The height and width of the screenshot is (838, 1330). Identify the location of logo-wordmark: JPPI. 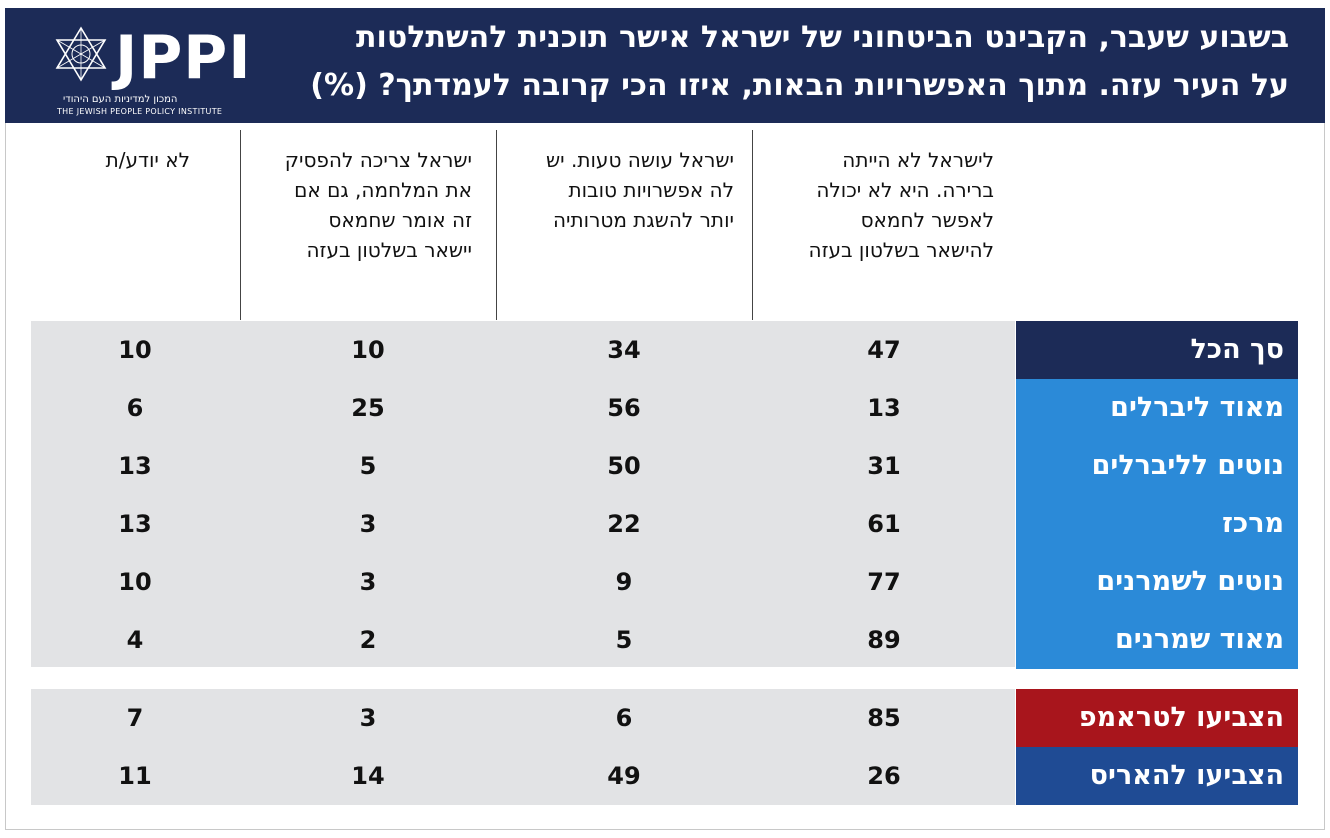
(183, 58).